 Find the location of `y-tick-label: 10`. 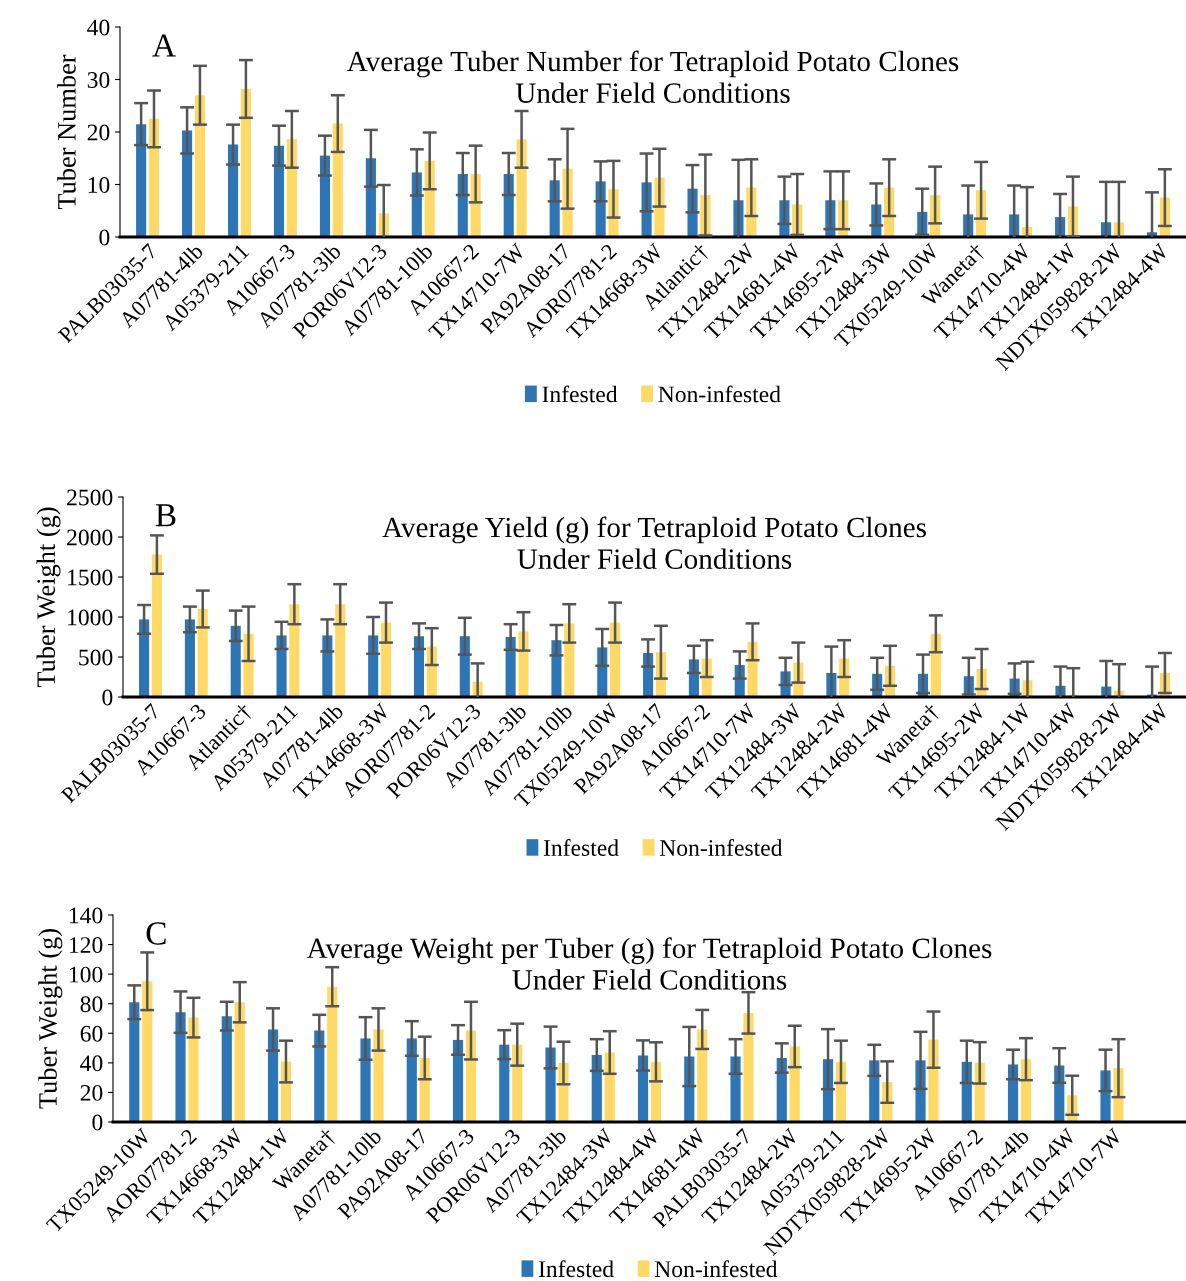

y-tick-label: 10 is located at coordinates (99, 184).